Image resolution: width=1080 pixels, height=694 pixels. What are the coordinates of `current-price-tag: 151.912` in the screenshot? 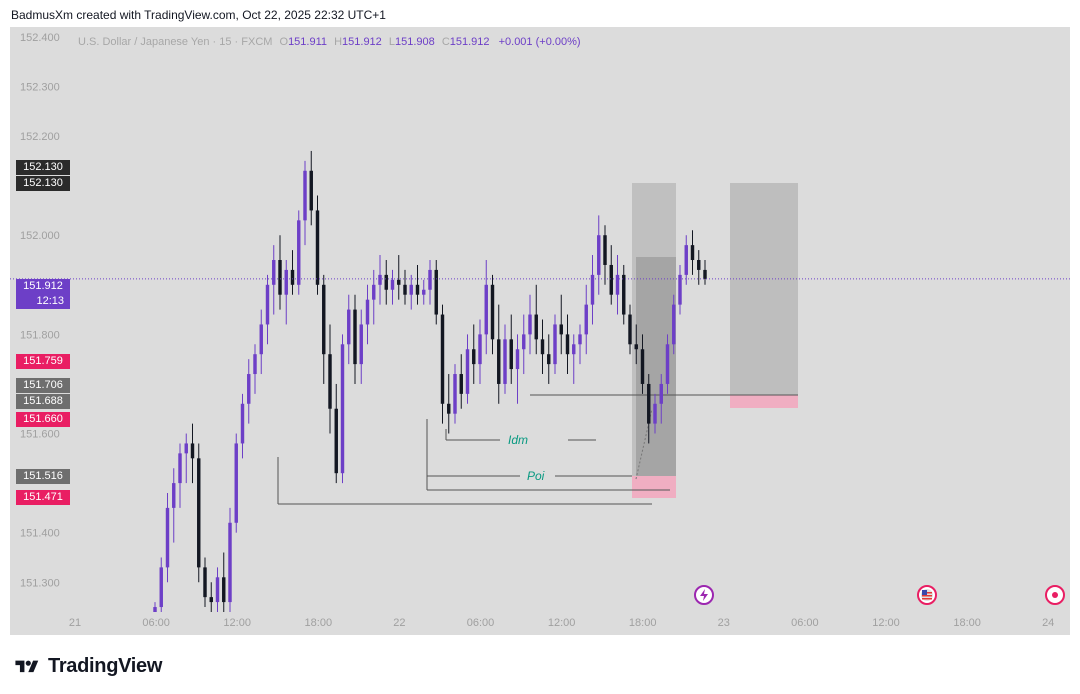 It's located at (43, 286).